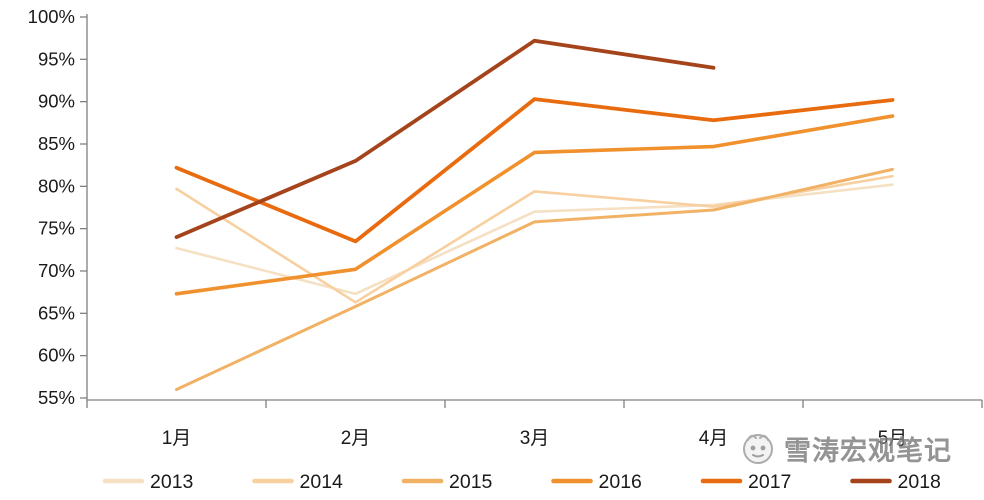  What do you see at coordinates (893, 438) in the screenshot?
I see `x-tick-label: 5月` at bounding box center [893, 438].